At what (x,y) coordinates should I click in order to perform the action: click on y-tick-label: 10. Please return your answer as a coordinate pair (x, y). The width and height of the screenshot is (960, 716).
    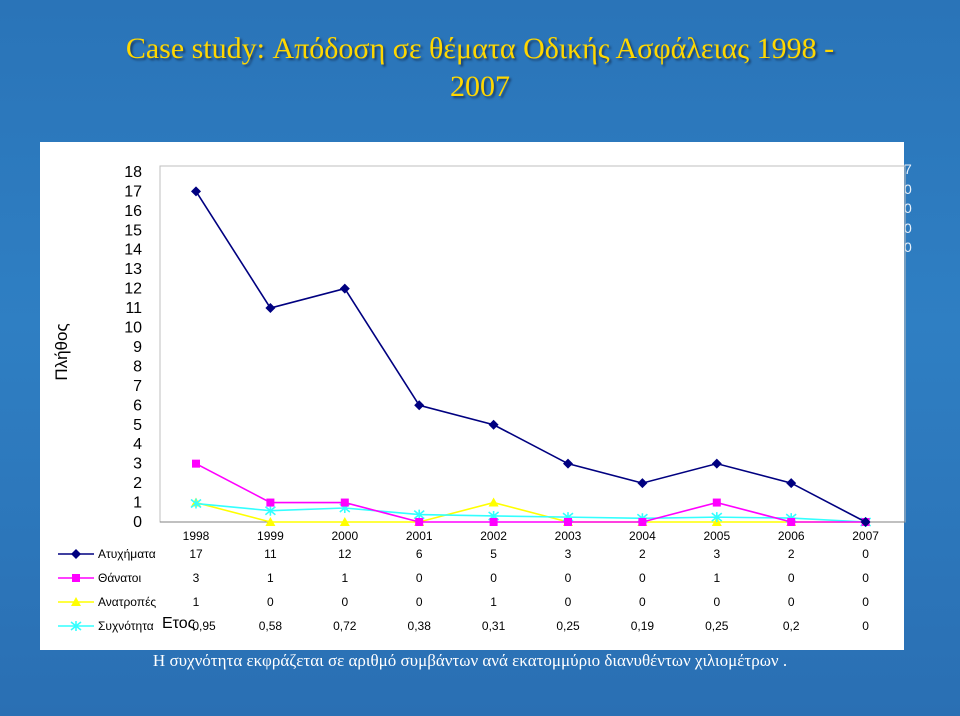
    Looking at the image, I should click on (133, 328).